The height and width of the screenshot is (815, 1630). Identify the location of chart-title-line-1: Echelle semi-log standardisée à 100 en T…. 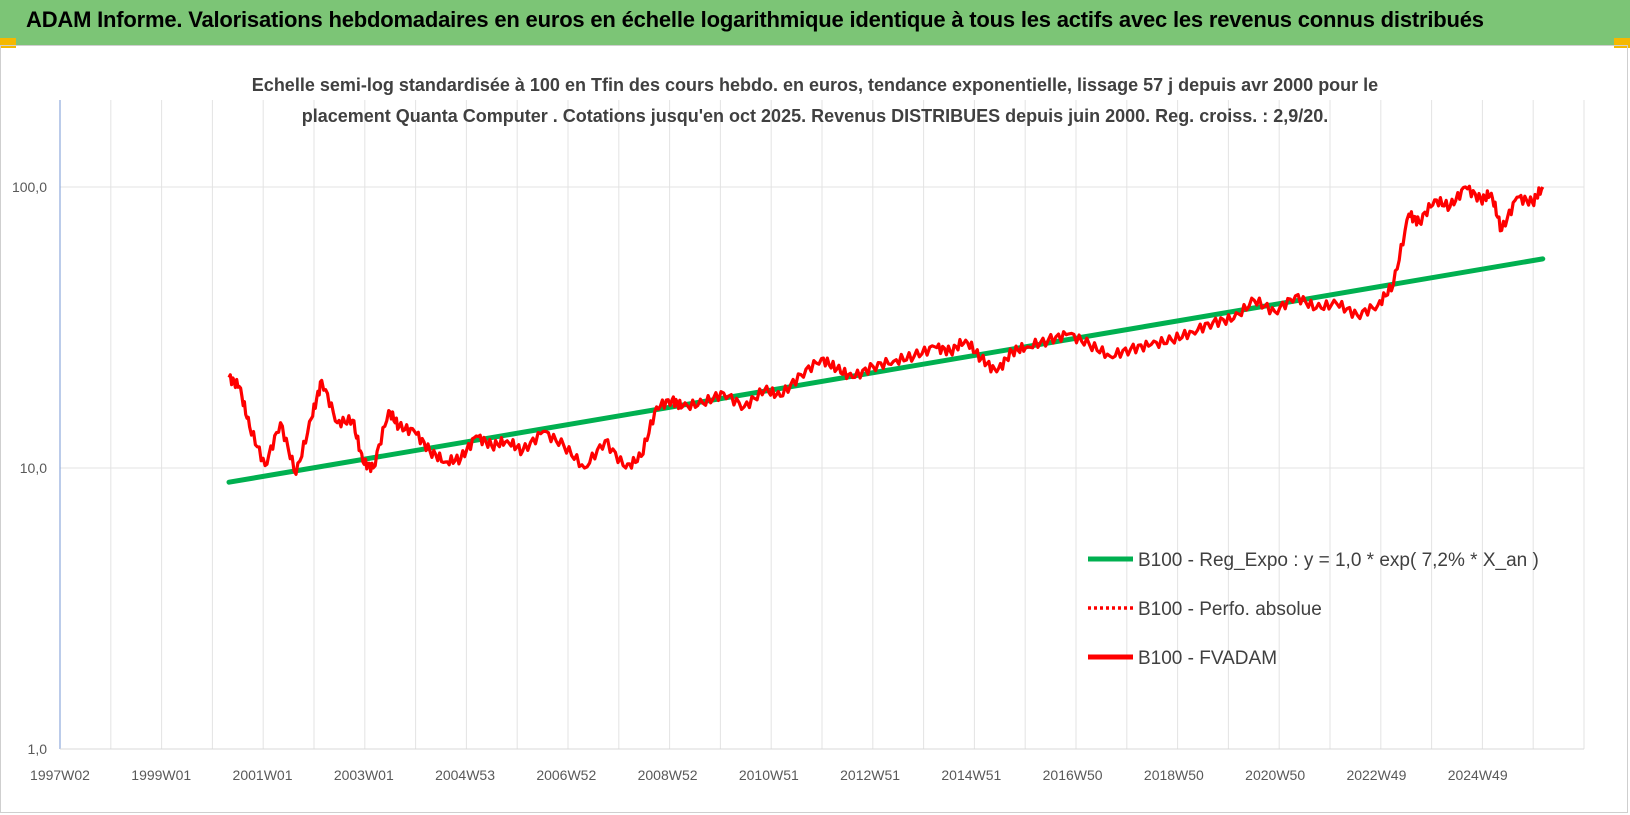
(815, 85).